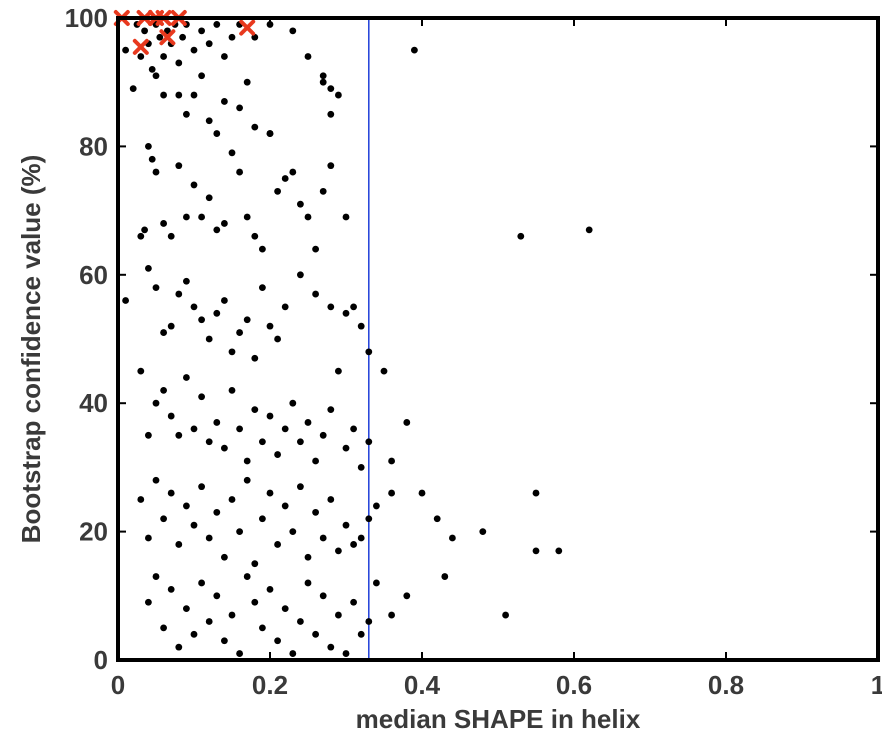 Image resolution: width=882 pixels, height=740 pixels. Describe the element at coordinates (93, 403) in the screenshot. I see `y-tick-label: 40` at that location.